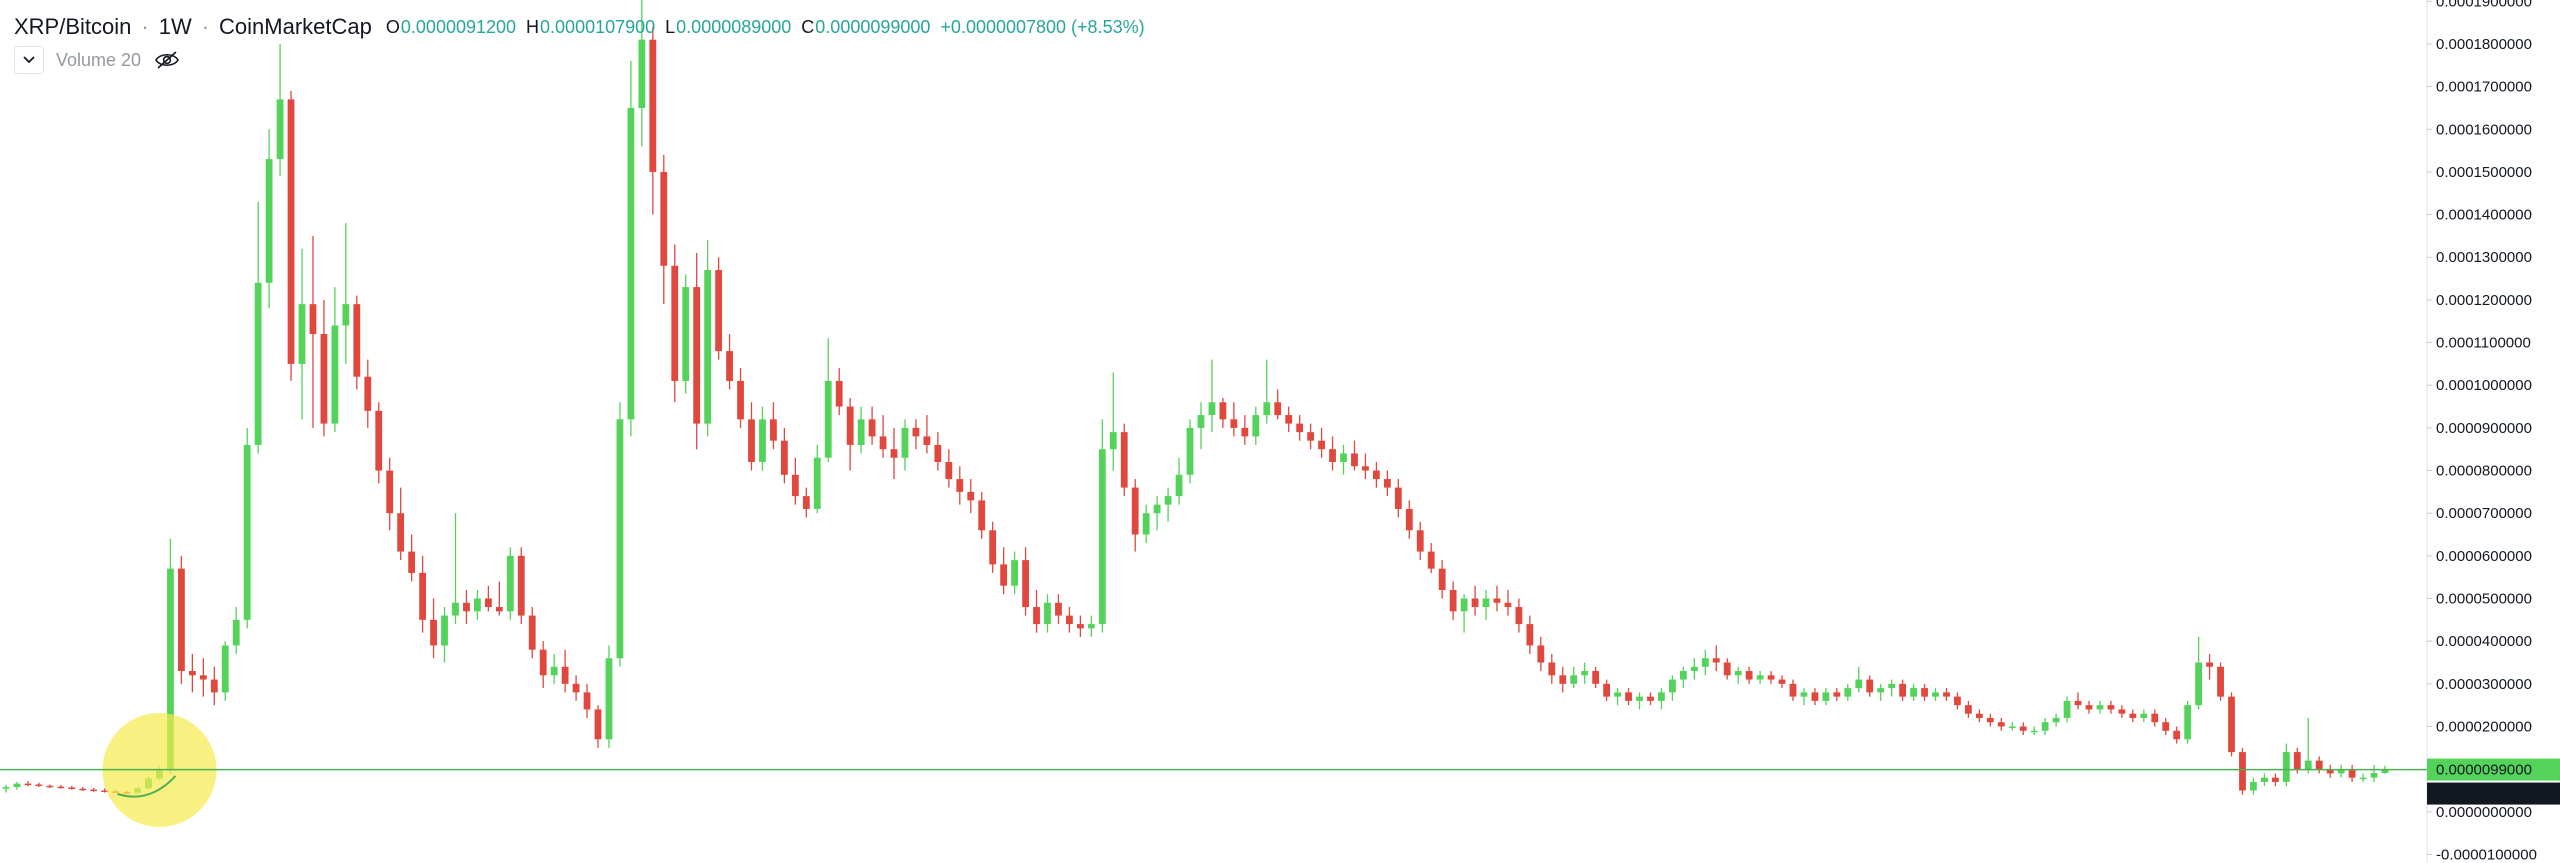  What do you see at coordinates (2484, 641) in the screenshot?
I see `price-axis-label: 0.0000400000` at bounding box center [2484, 641].